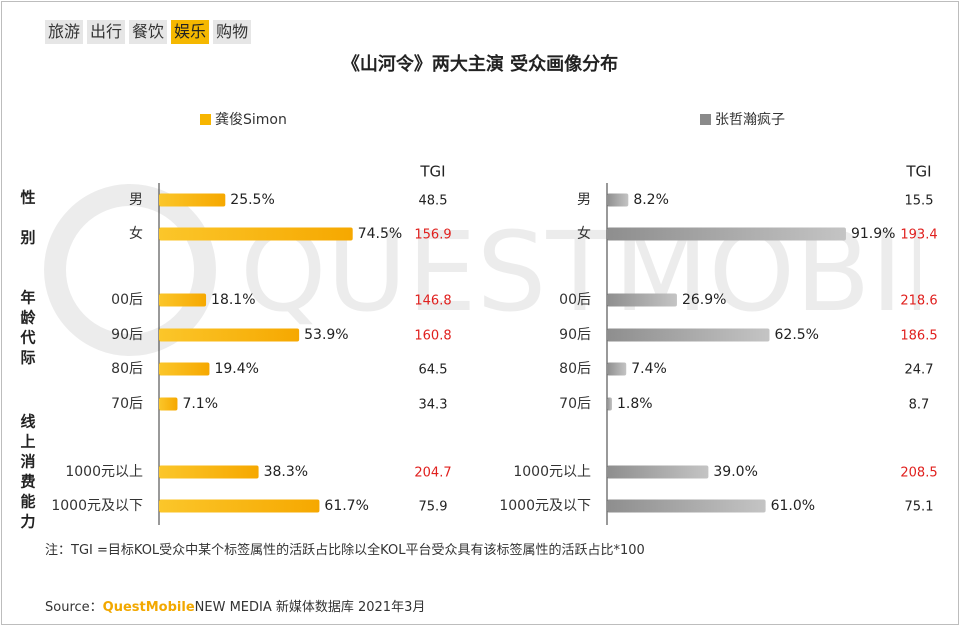  Describe the element at coordinates (104, 472) in the screenshot. I see `category-label-gong-6: 1000元以上` at that location.